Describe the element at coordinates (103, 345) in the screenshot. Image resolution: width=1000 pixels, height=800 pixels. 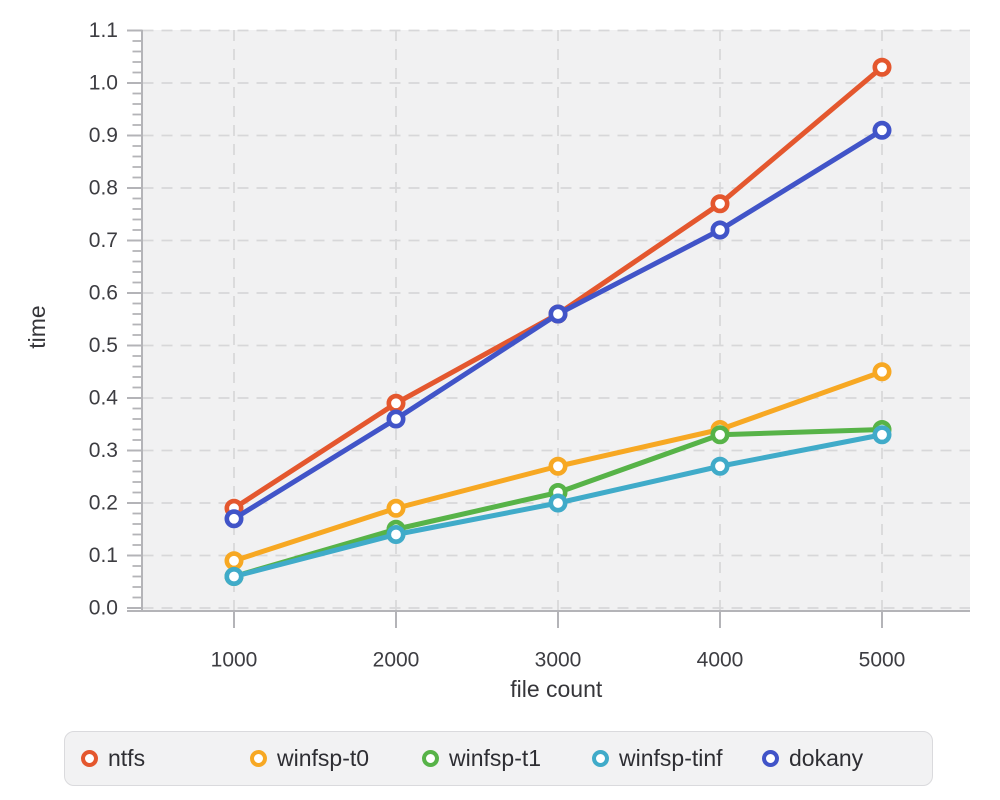
I see `y-tick-label: 0.5` at that location.